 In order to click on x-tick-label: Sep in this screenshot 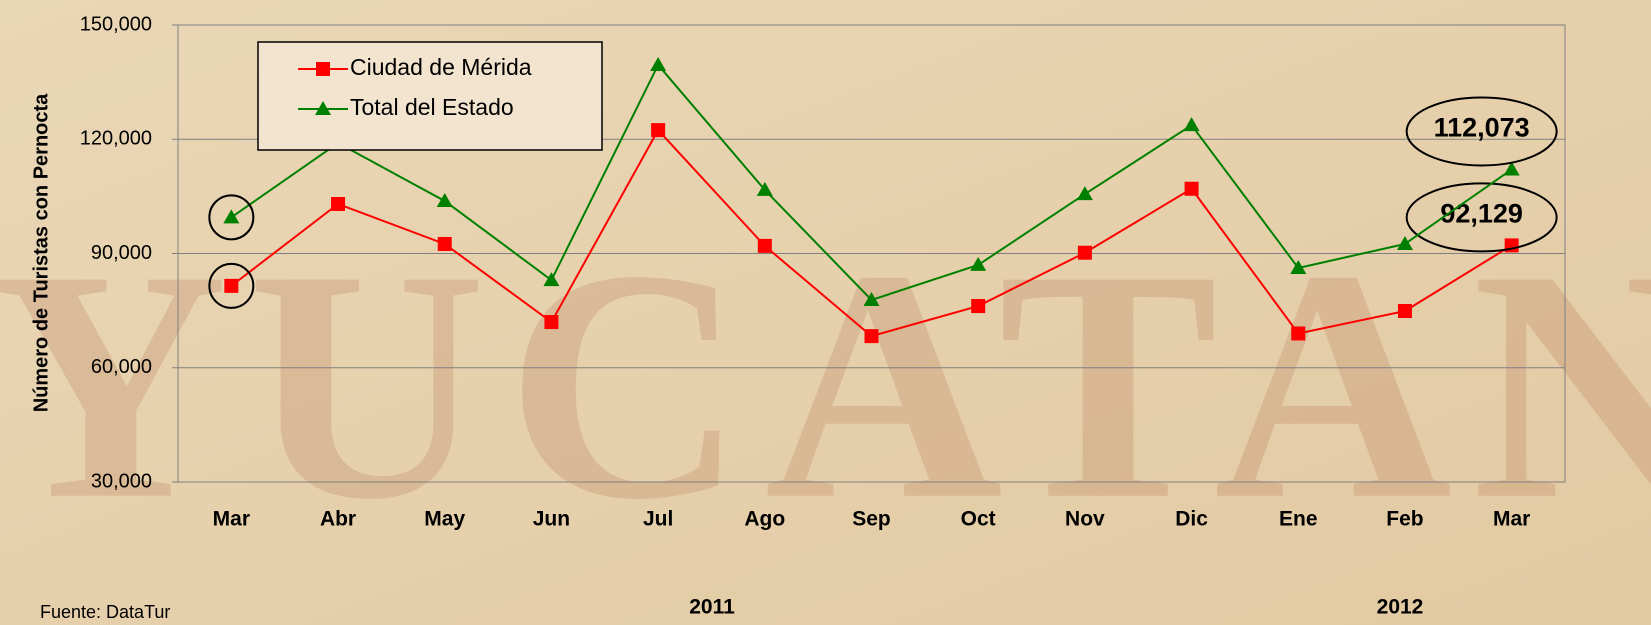, I will do `click(871, 519)`.